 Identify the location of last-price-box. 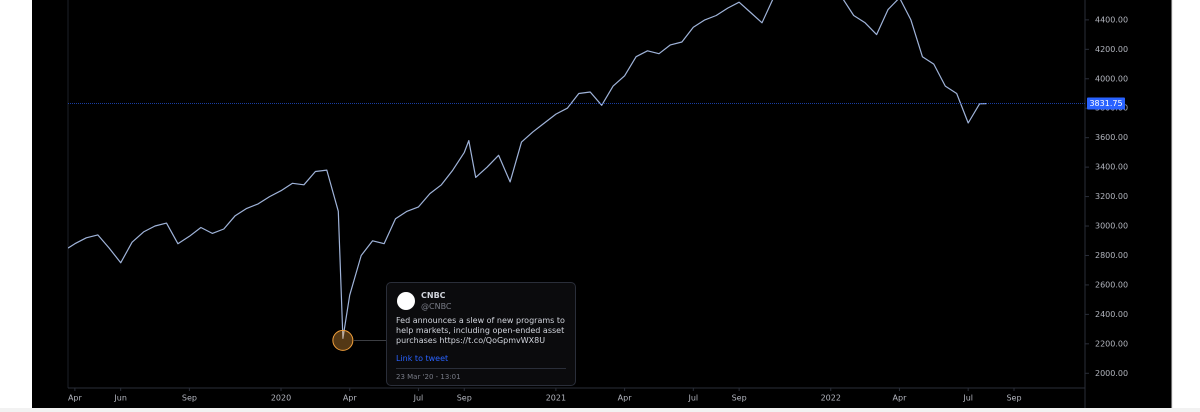
(1106, 103).